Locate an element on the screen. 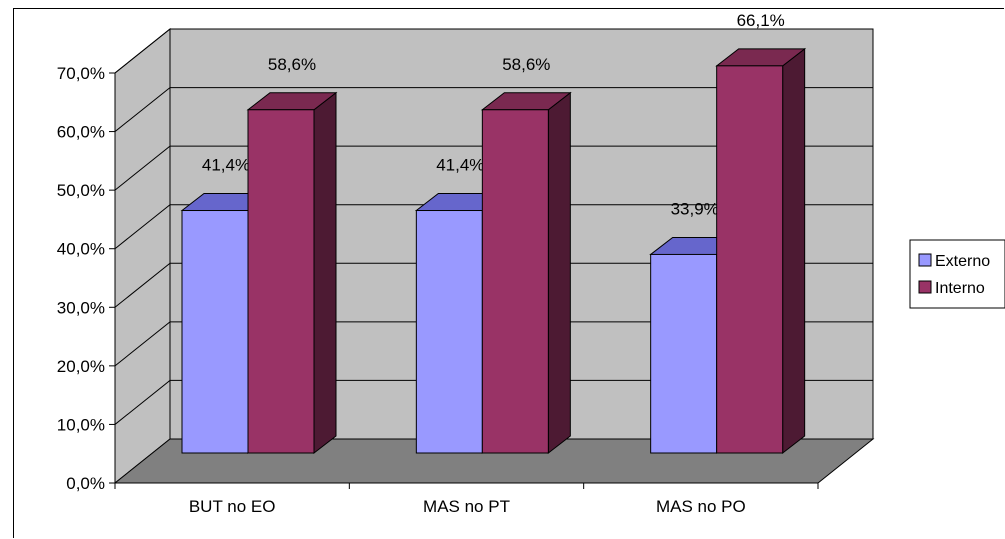 The width and height of the screenshot is (1005, 539). legend-label-interno: Interno is located at coordinates (960, 288).